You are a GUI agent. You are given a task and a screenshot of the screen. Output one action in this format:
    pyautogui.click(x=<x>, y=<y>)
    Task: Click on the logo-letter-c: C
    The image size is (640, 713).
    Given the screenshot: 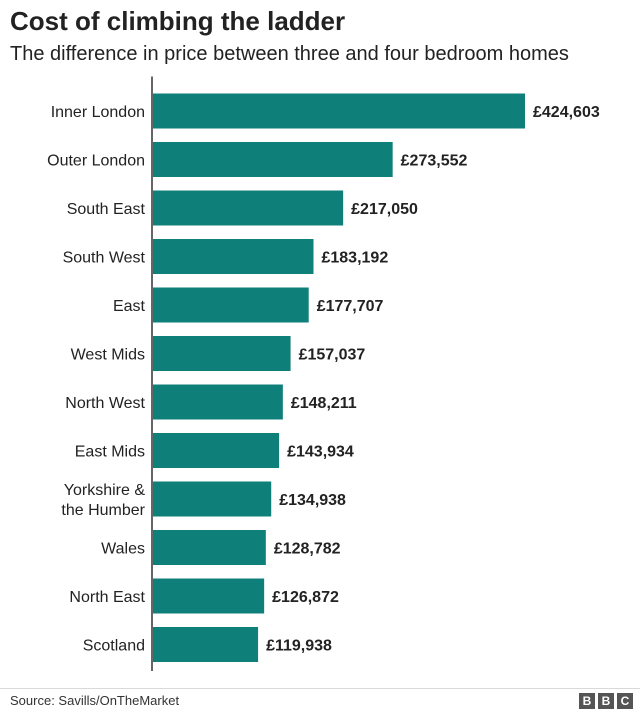 What is the action you would take?
    pyautogui.click(x=625, y=701)
    